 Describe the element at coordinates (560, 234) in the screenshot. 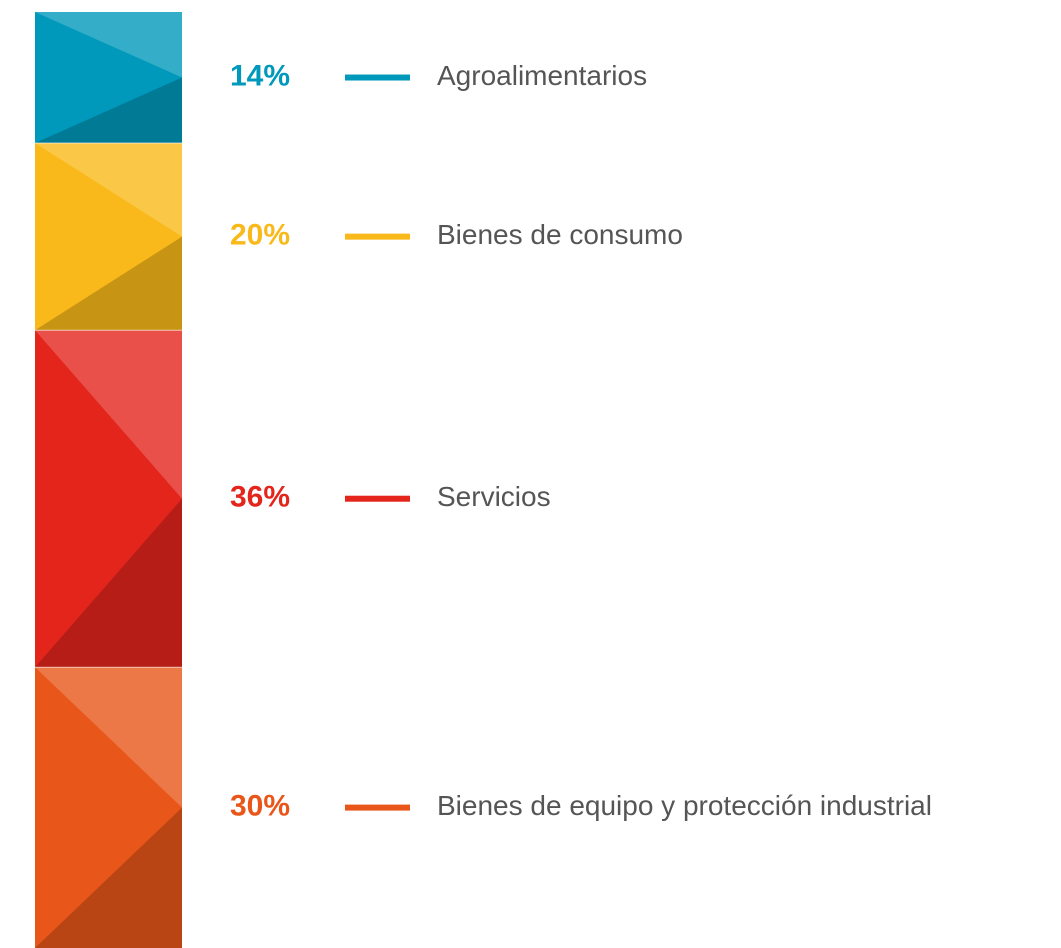

I see `category-label: Bienes de consumo` at that location.